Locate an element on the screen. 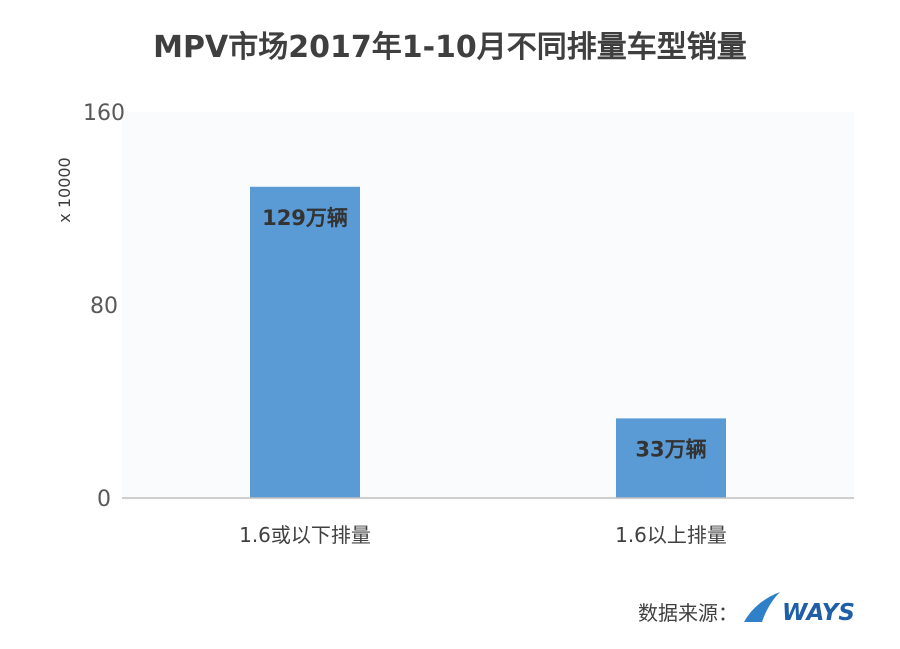 The width and height of the screenshot is (900, 649). y-axis-ticks: 0 80 160 is located at coordinates (104, 306).